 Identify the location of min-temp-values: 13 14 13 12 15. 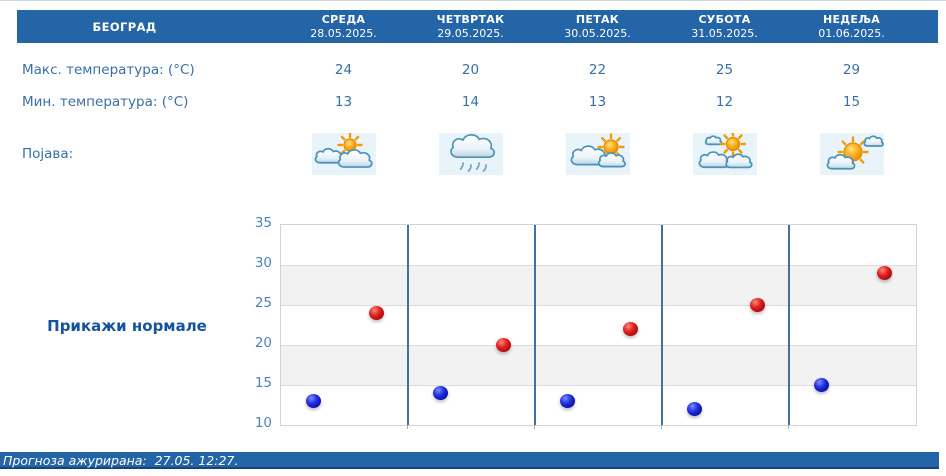
(597, 102).